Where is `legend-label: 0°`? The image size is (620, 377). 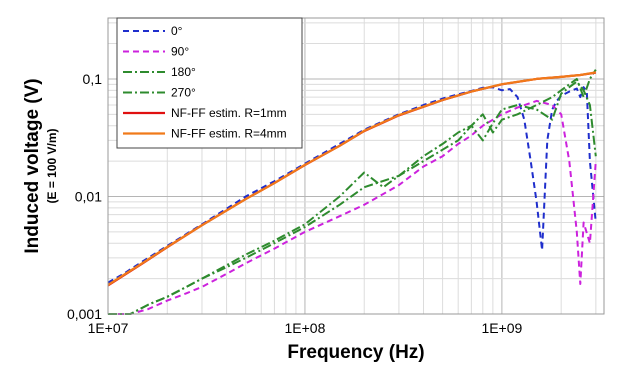
legend-label: 0° is located at coordinates (177, 31).